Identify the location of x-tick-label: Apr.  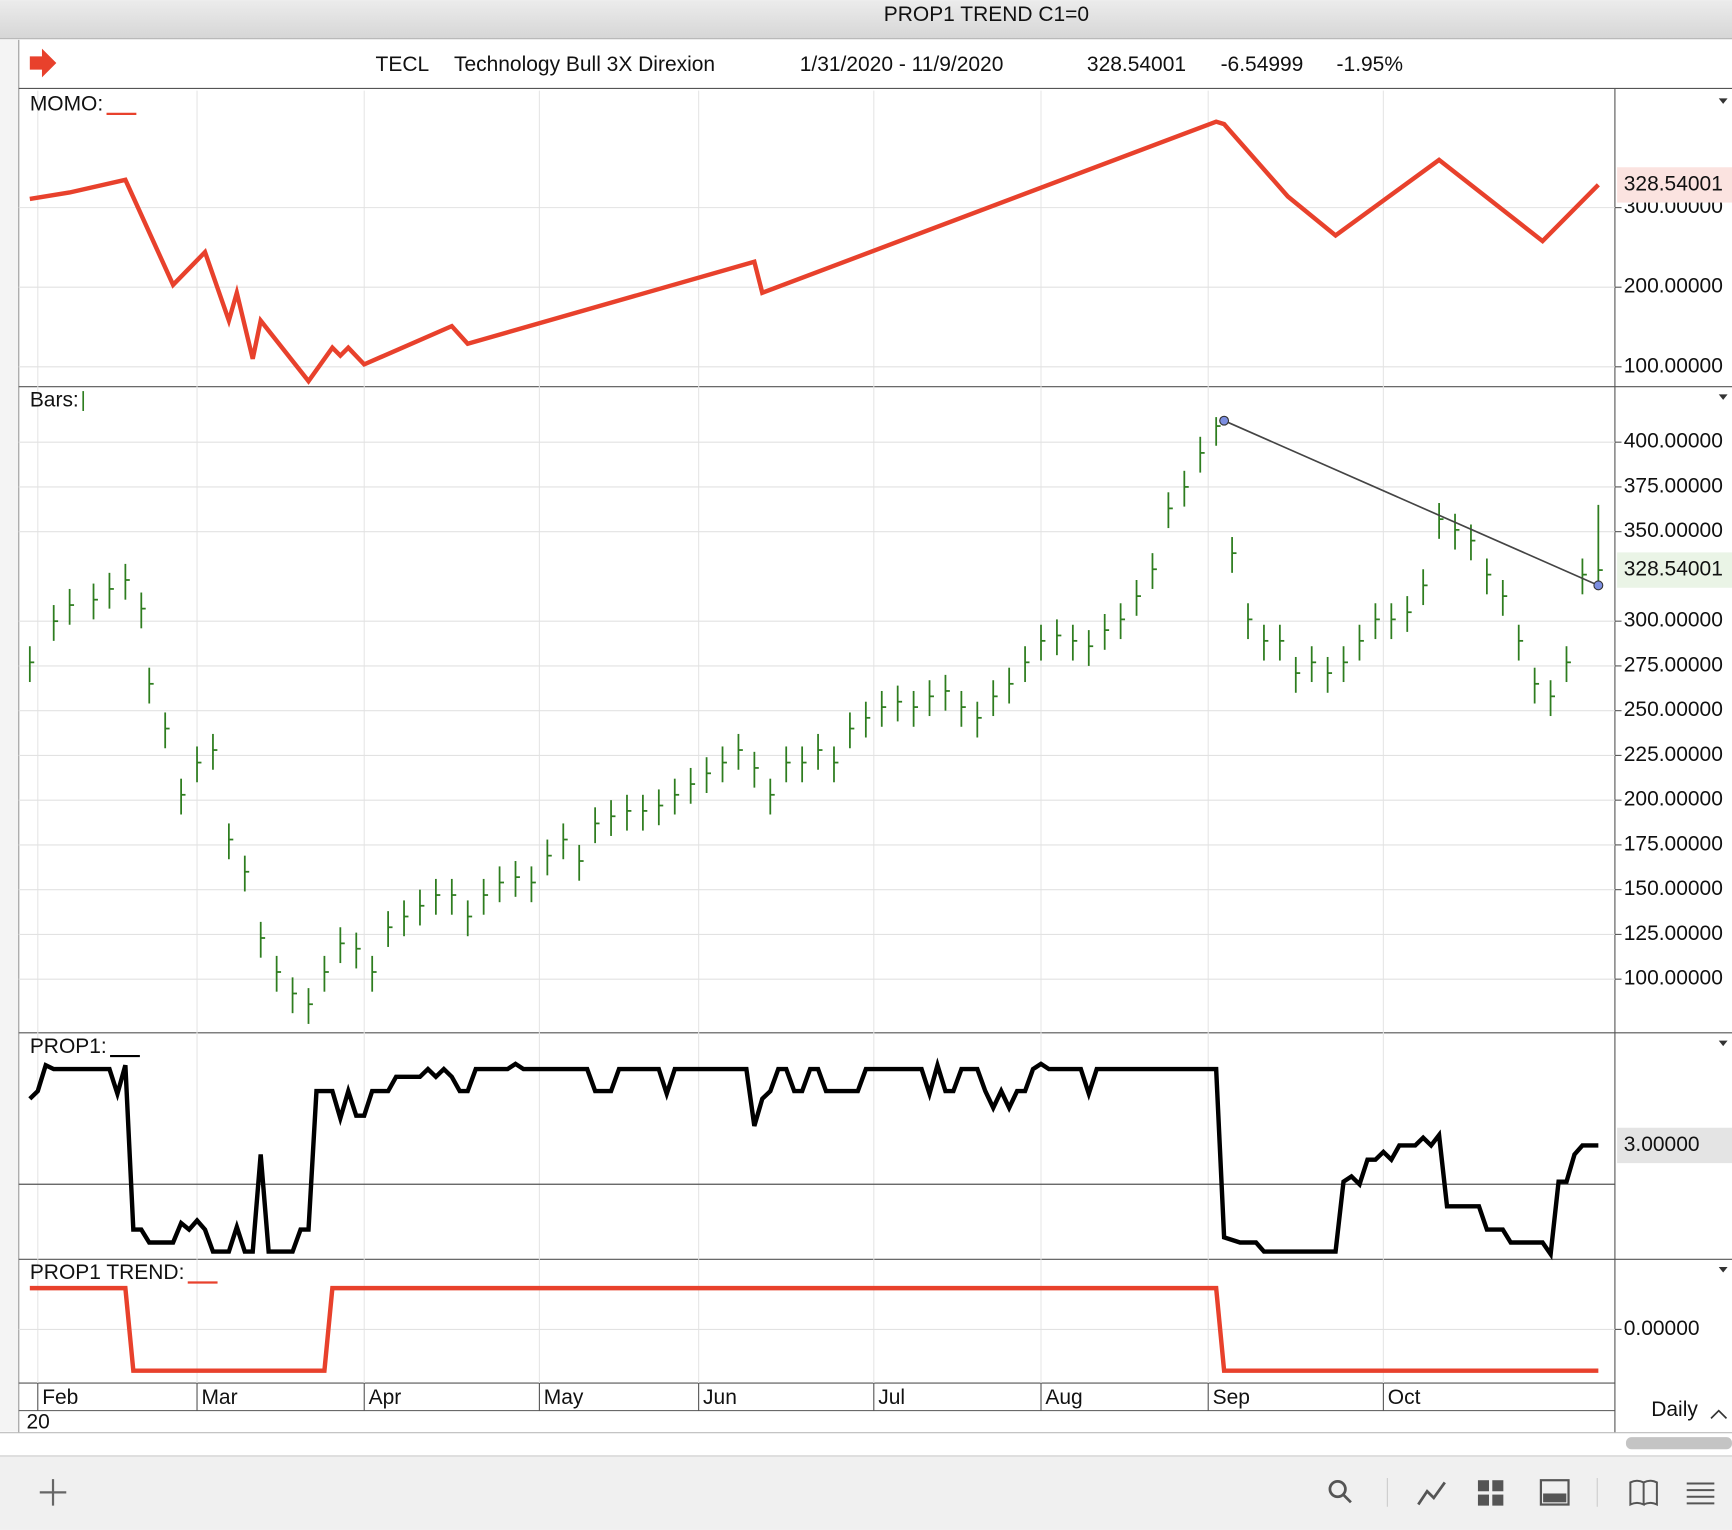
(385, 1397).